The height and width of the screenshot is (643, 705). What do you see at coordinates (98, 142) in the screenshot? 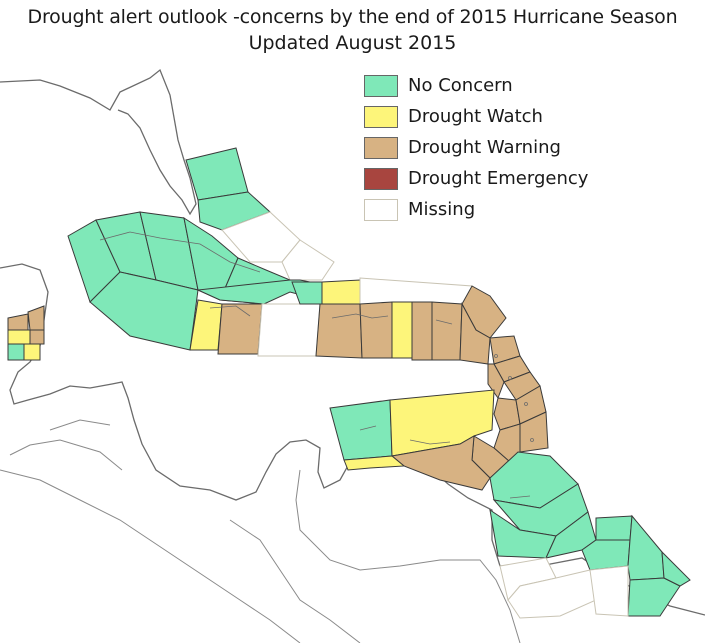
I see `florida-coastline` at bounding box center [98, 142].